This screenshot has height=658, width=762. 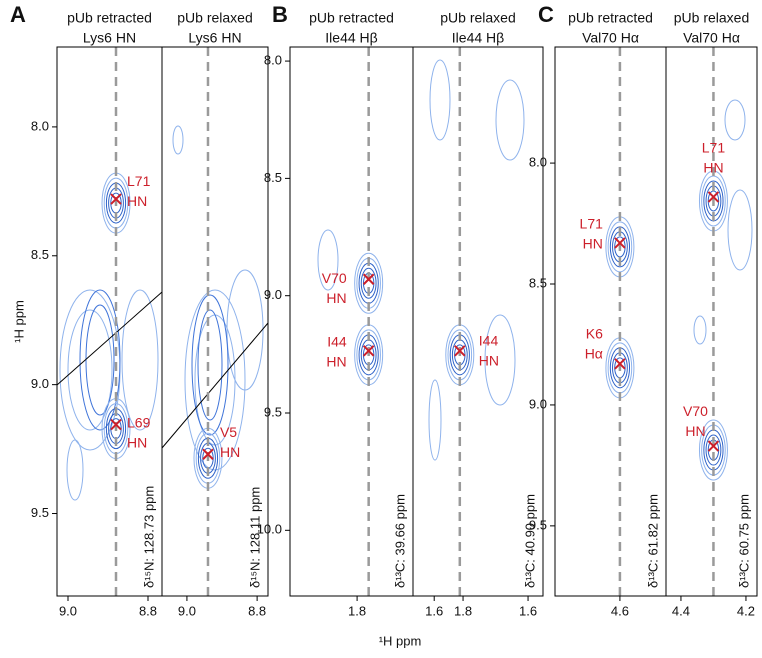 What do you see at coordinates (594, 334) in the screenshot?
I see `peak-label: K6` at bounding box center [594, 334].